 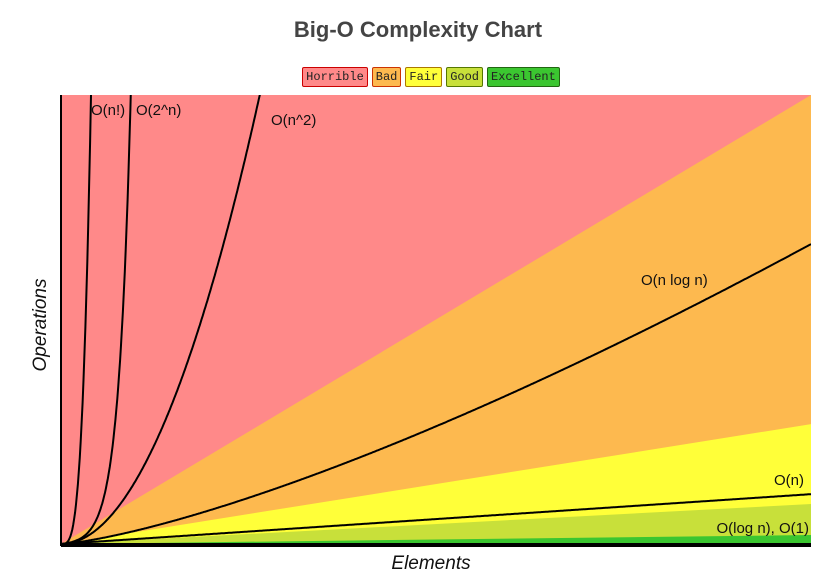 I want to click on legend: Horrible Bad Fair Good Excellent, so click(x=418, y=77).